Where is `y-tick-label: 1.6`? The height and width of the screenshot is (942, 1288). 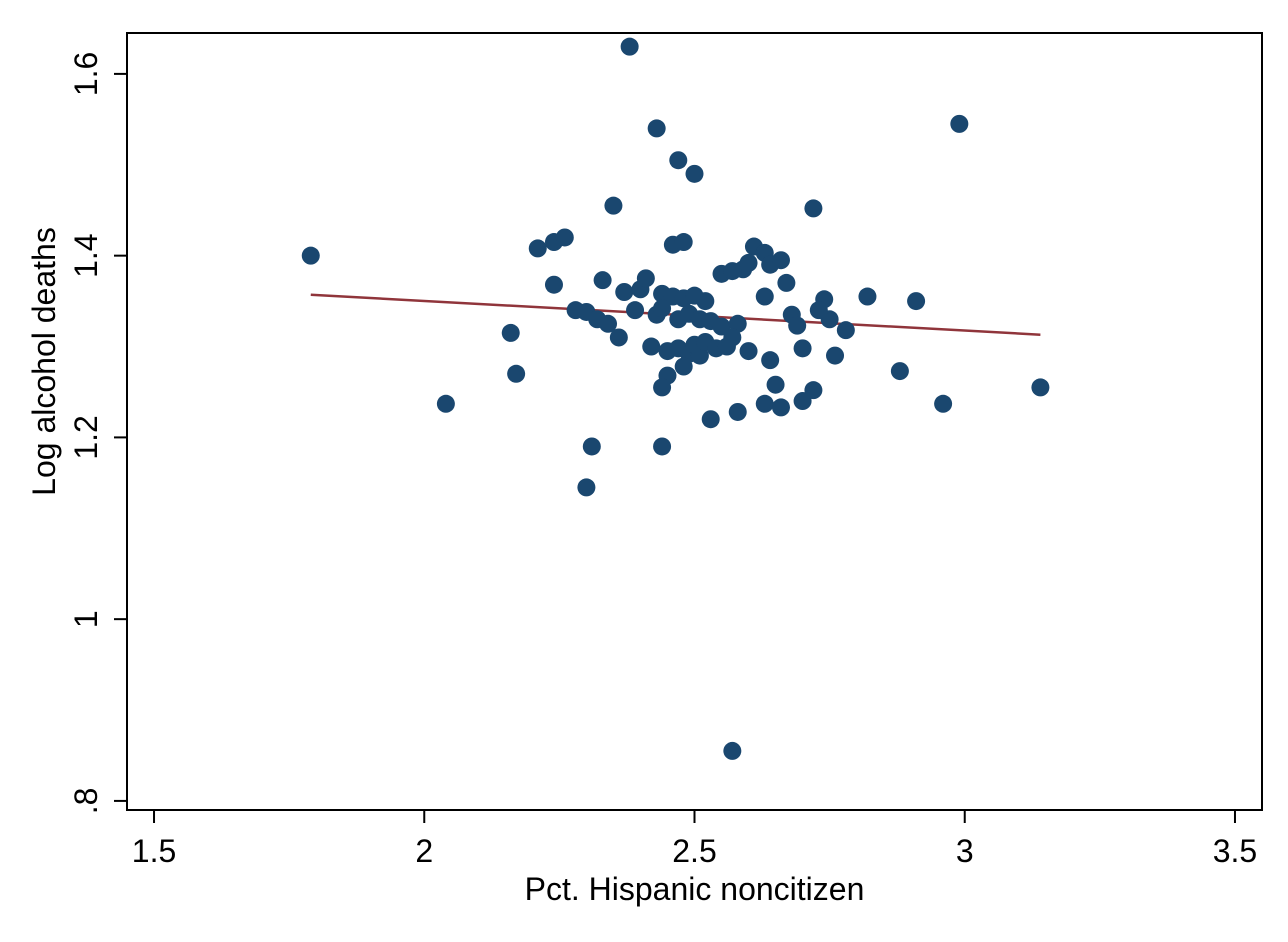
y-tick-label: 1.6 is located at coordinates (86, 74).